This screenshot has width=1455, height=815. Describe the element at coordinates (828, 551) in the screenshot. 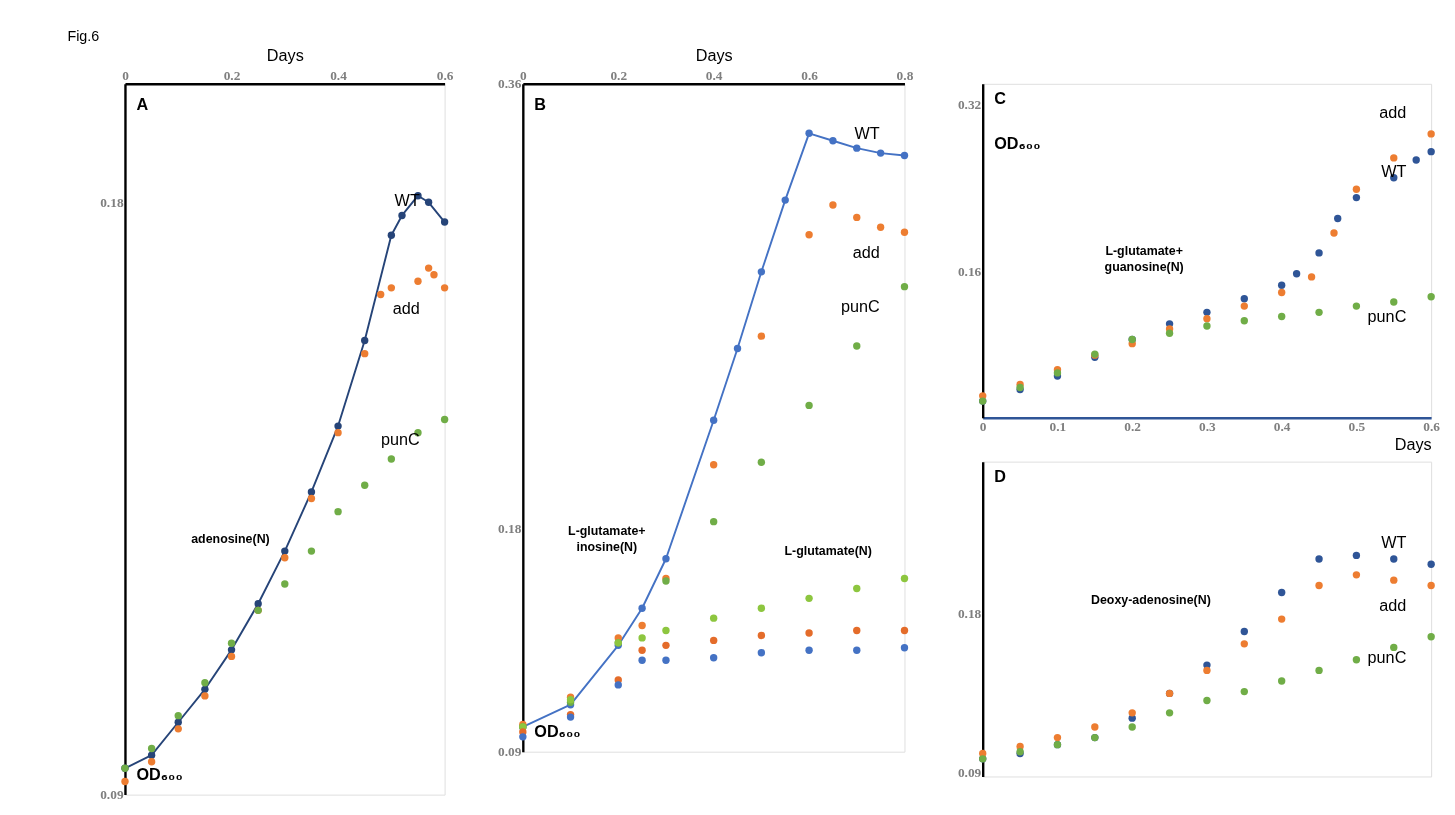

I see `annotation: L-glutamate(N)` at that location.